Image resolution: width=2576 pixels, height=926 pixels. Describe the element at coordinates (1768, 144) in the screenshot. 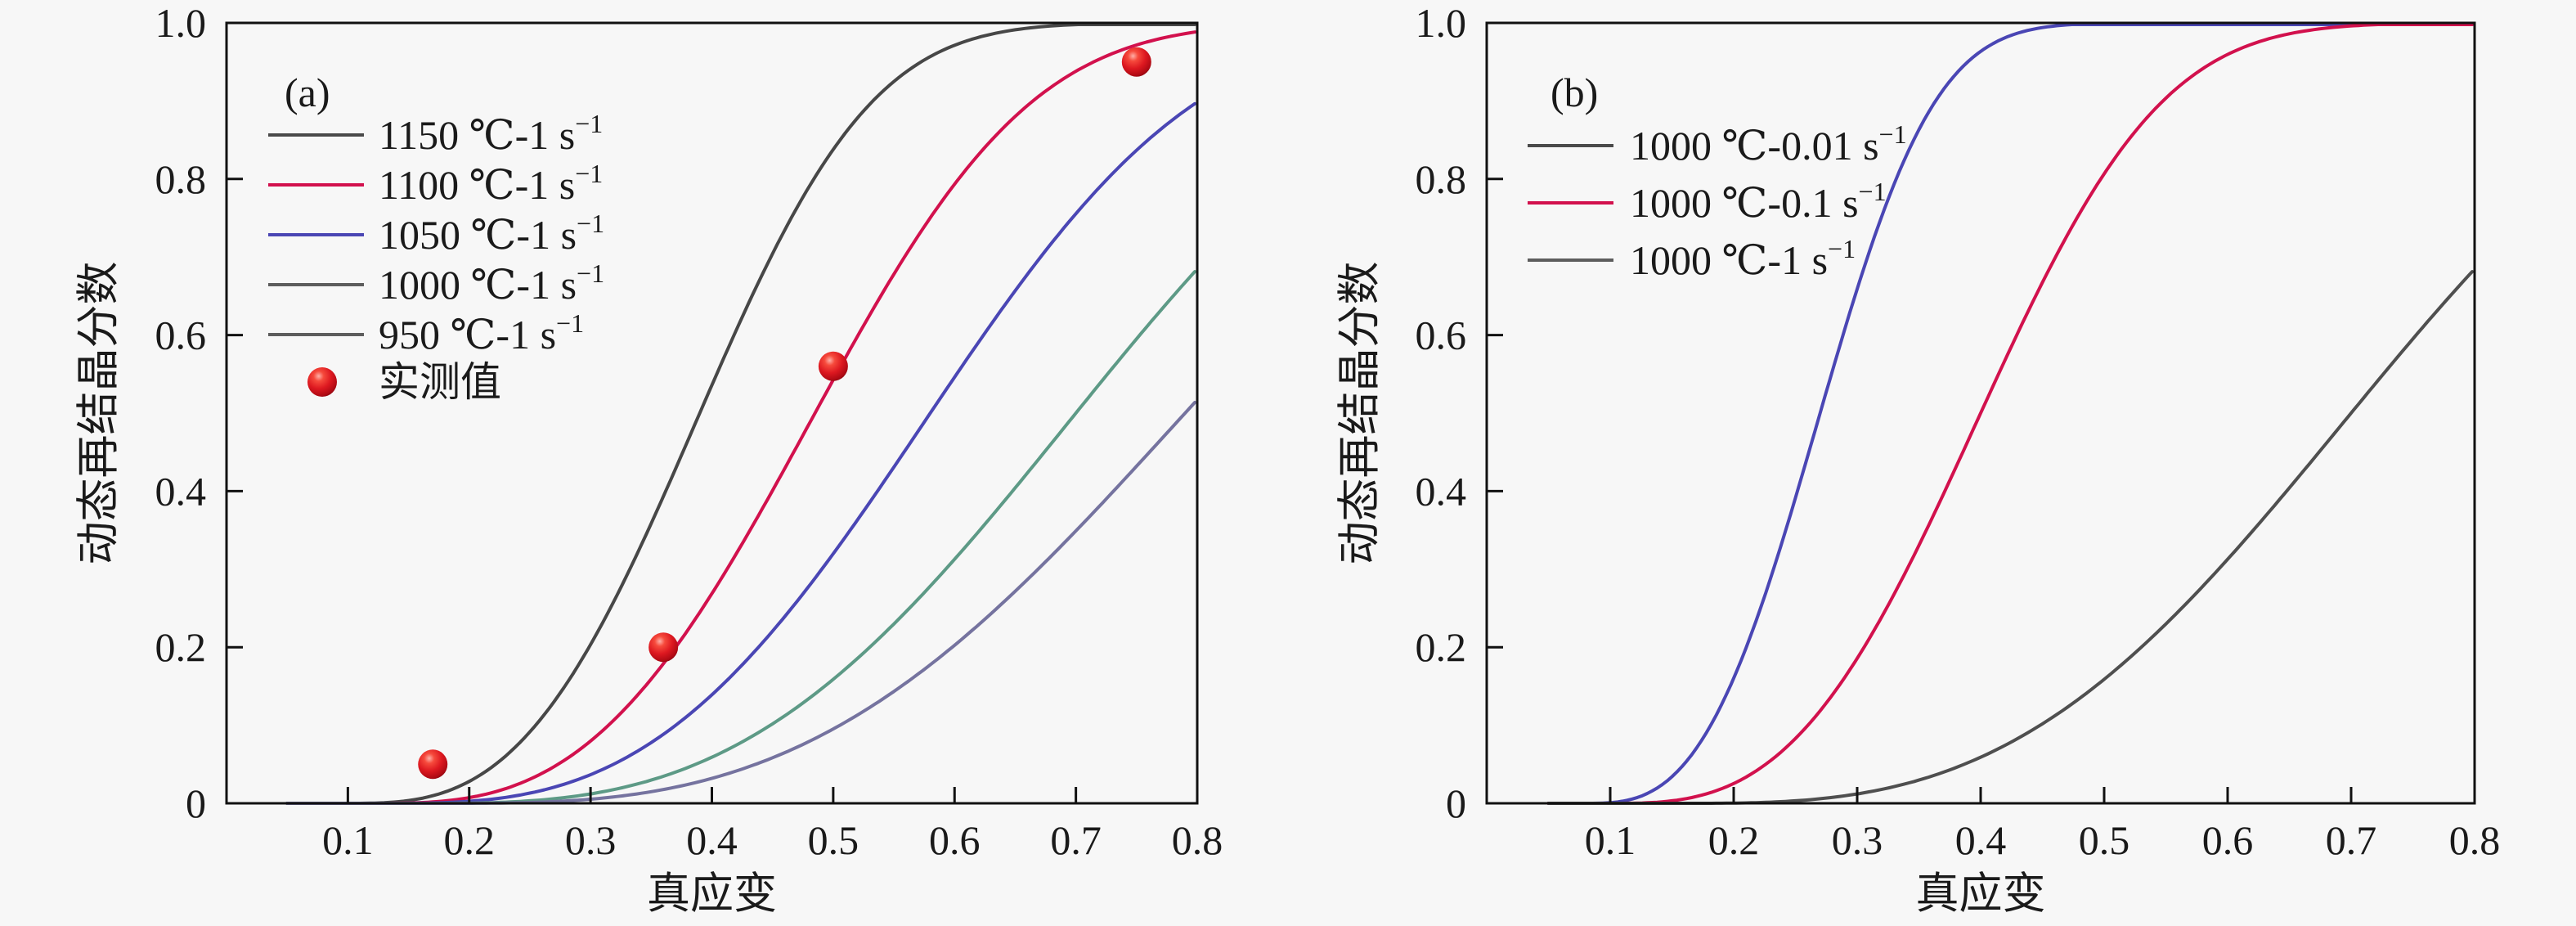

I see `legend-label: 1000 ℃-0.01 s−1` at that location.